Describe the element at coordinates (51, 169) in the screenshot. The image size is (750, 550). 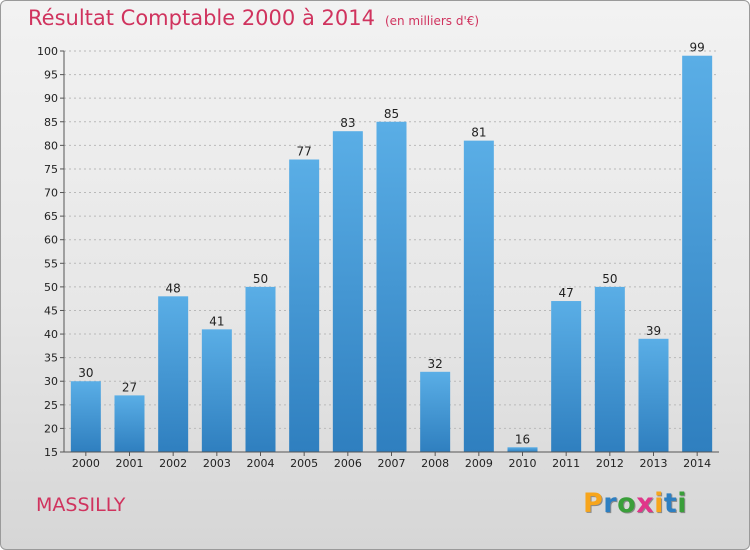
I see `y-tick-label: 75` at that location.